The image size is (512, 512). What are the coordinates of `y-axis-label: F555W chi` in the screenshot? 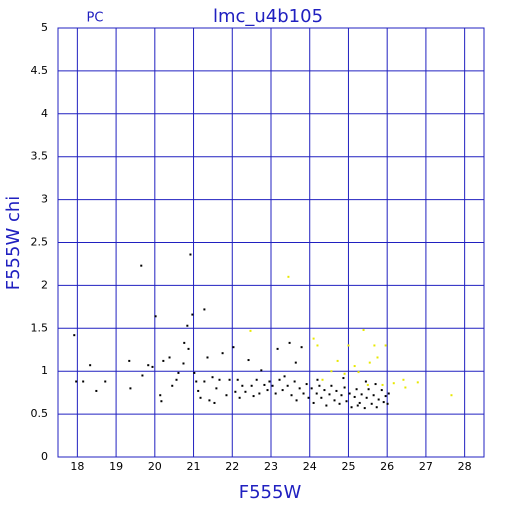 It's located at (13, 243).